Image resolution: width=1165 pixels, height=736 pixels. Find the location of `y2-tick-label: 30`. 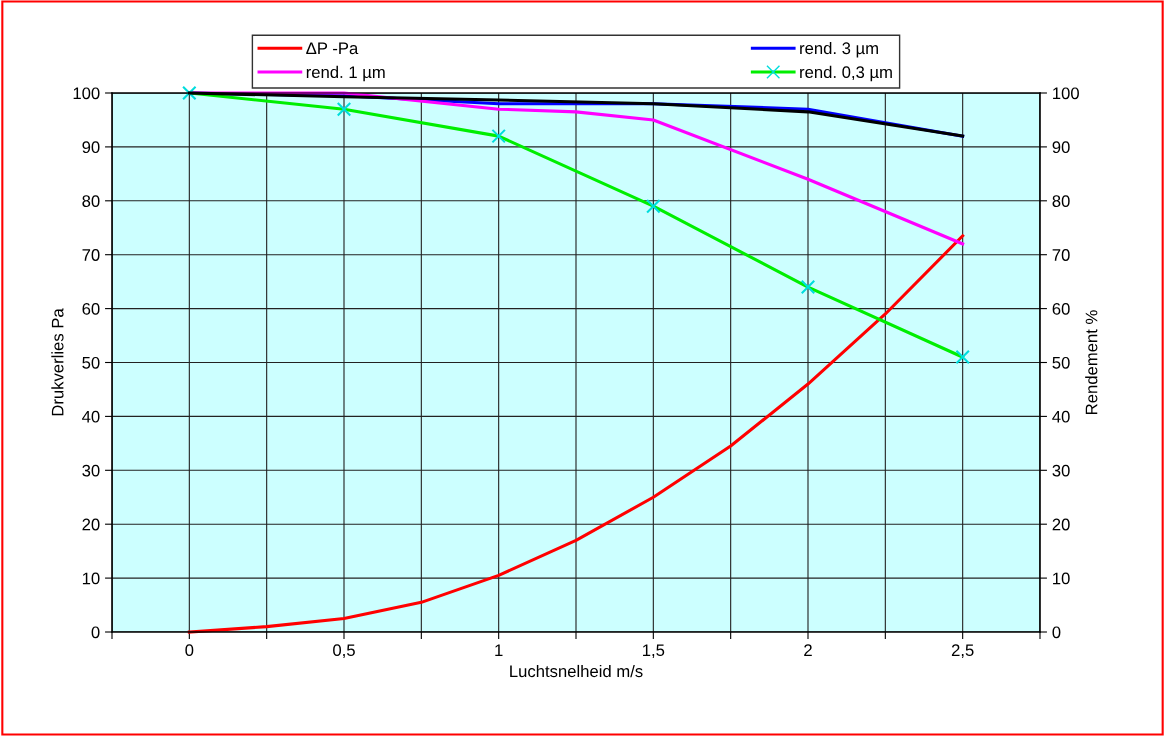

y2-tick-label: 30 is located at coordinates (1061, 470).